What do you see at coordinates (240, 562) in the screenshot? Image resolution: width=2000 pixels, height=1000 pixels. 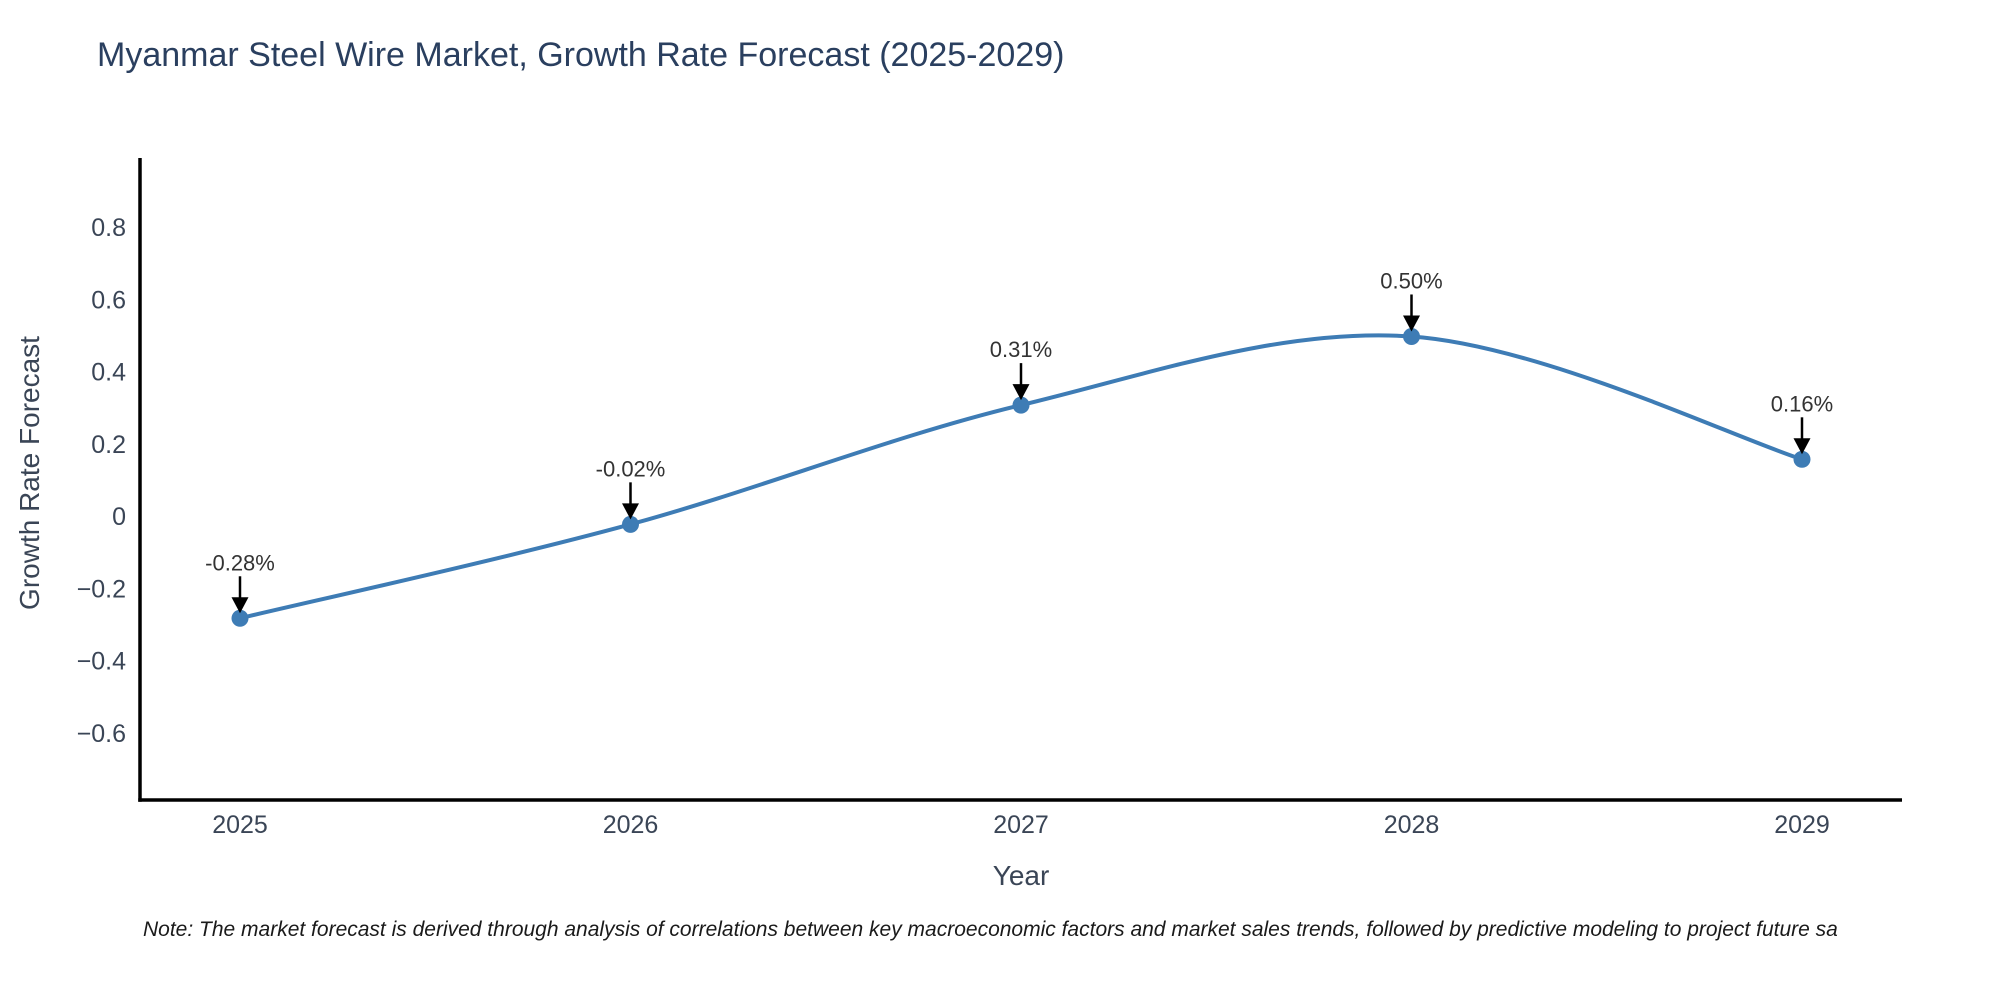 I see `point-annotation: -0.28%` at bounding box center [240, 562].